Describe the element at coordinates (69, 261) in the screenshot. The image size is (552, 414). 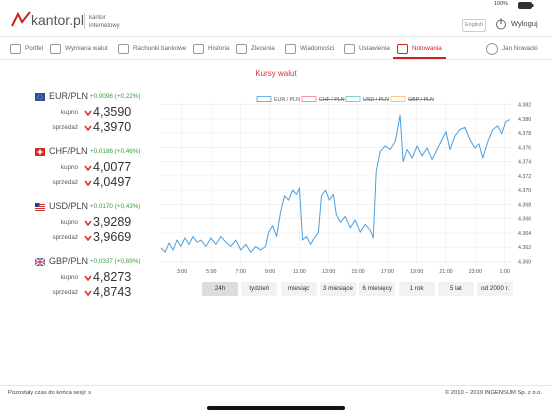
I see `currency-pair: GBP/PLN` at that location.